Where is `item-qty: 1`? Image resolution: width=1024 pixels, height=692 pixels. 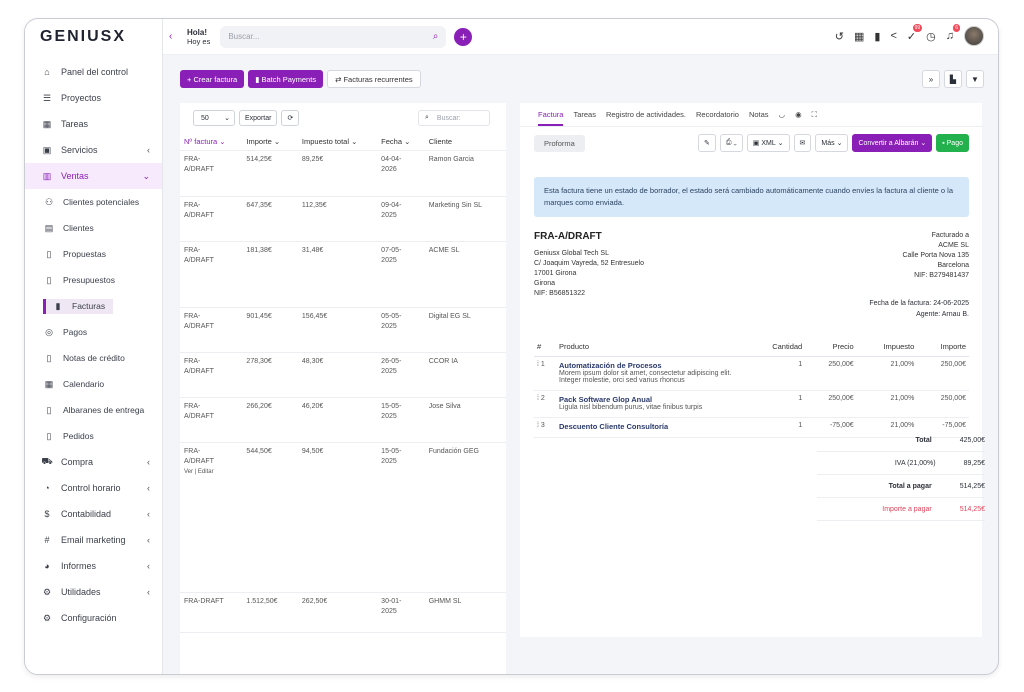 item-qty: 1 is located at coordinates (776, 404).